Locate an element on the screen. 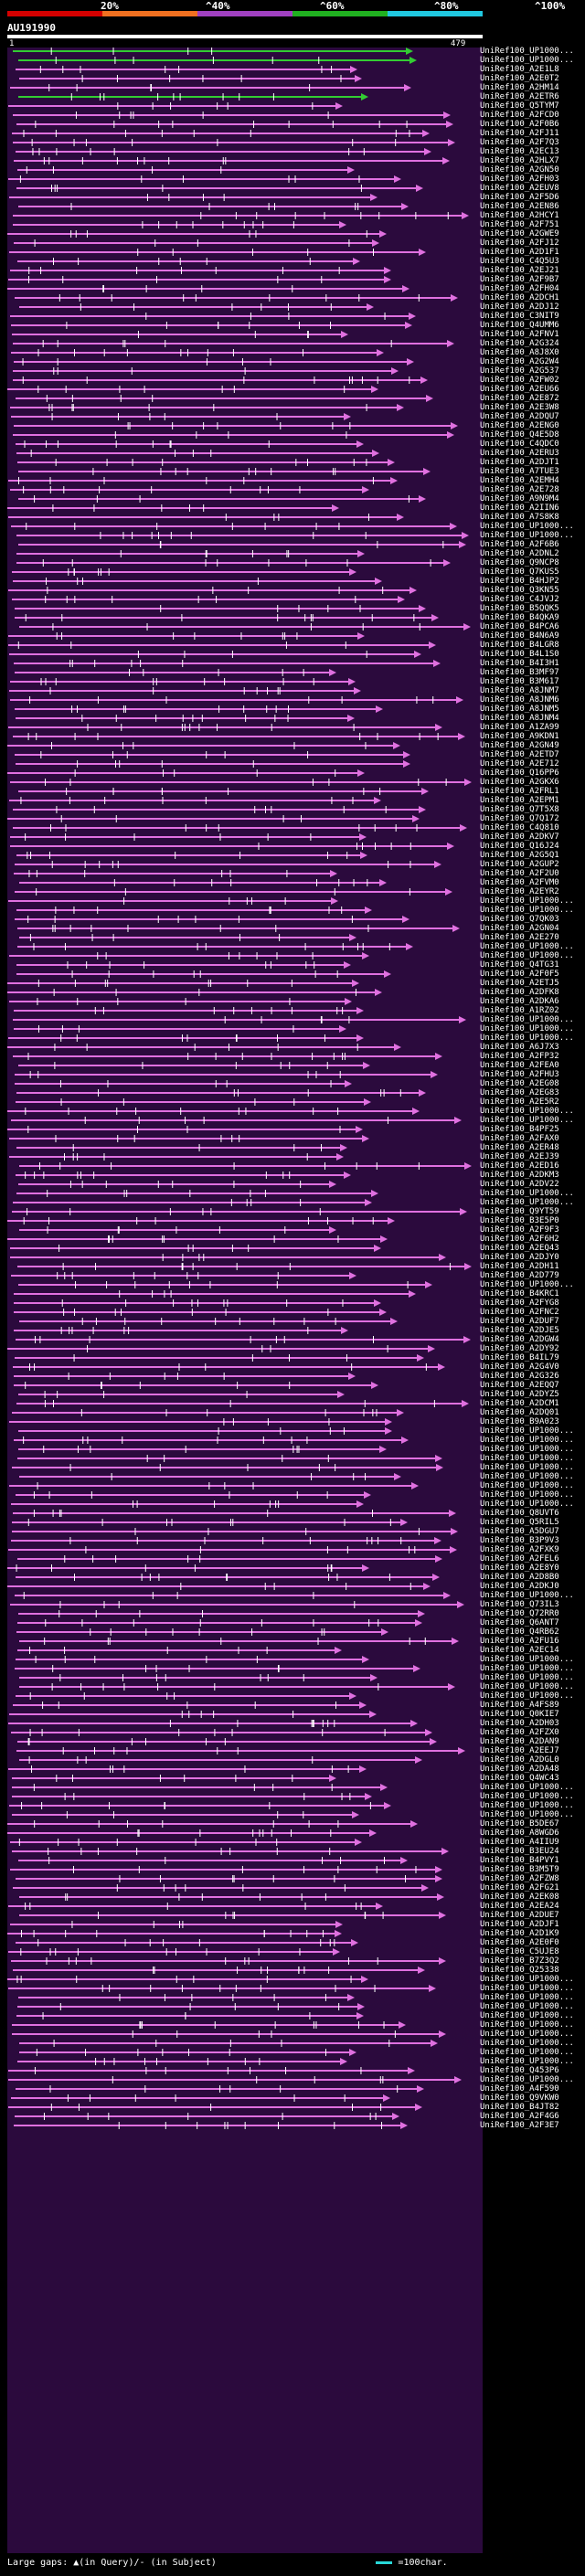 The image size is (585, 2576). hit-label: UniRef100_A2DQU7 is located at coordinates (519, 416).